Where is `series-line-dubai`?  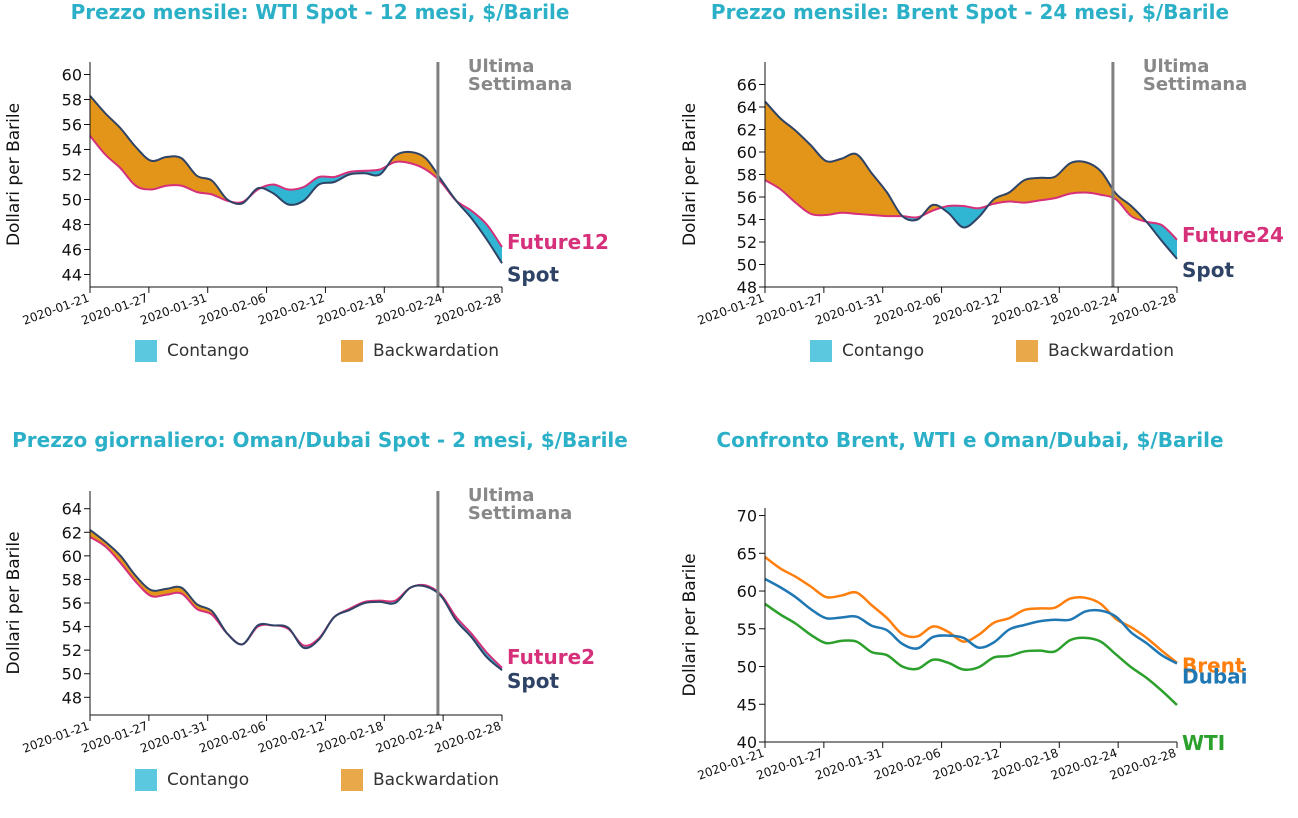 series-line-dubai is located at coordinates (971, 621).